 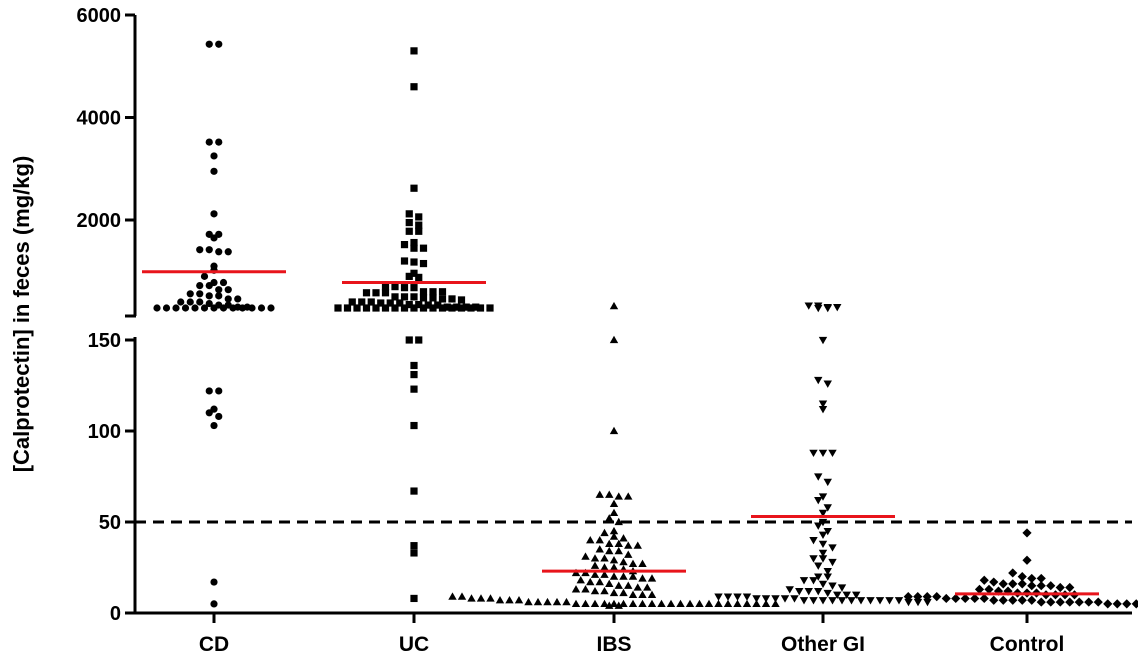 I want to click on y-tick-label: 100, so click(x=104, y=432).